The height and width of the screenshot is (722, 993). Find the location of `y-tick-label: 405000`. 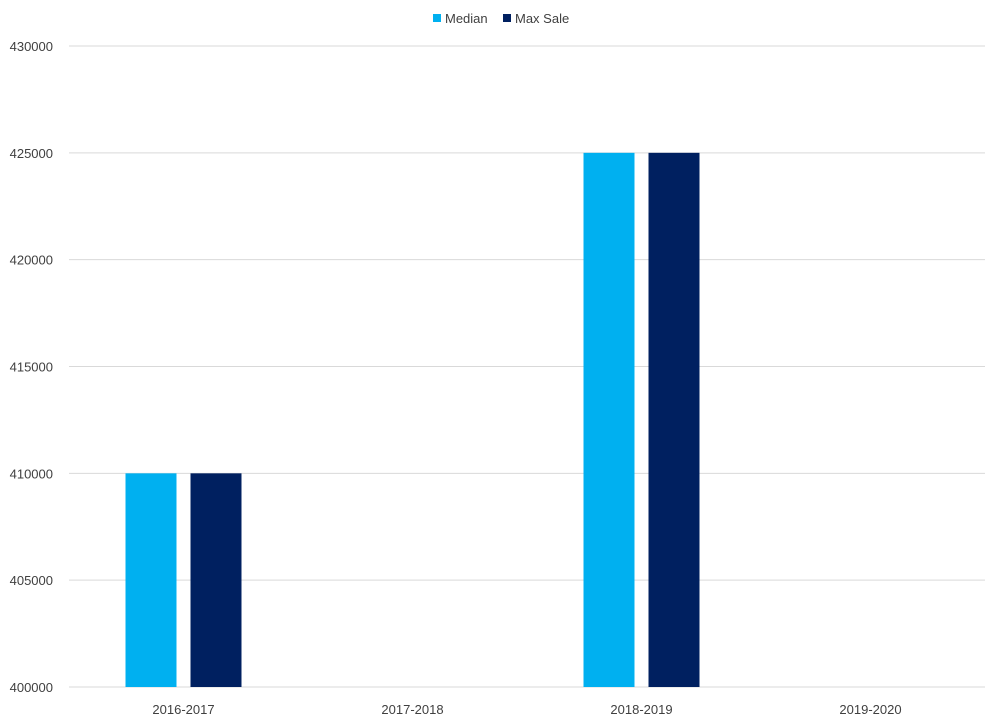

y-tick-label: 405000 is located at coordinates (31, 580).